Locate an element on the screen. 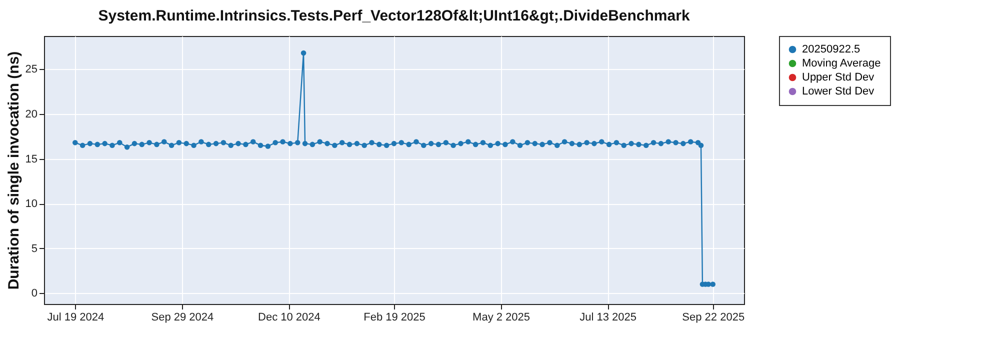 The width and height of the screenshot is (1000, 350). y-tick-label: 15 is located at coordinates (31, 159).